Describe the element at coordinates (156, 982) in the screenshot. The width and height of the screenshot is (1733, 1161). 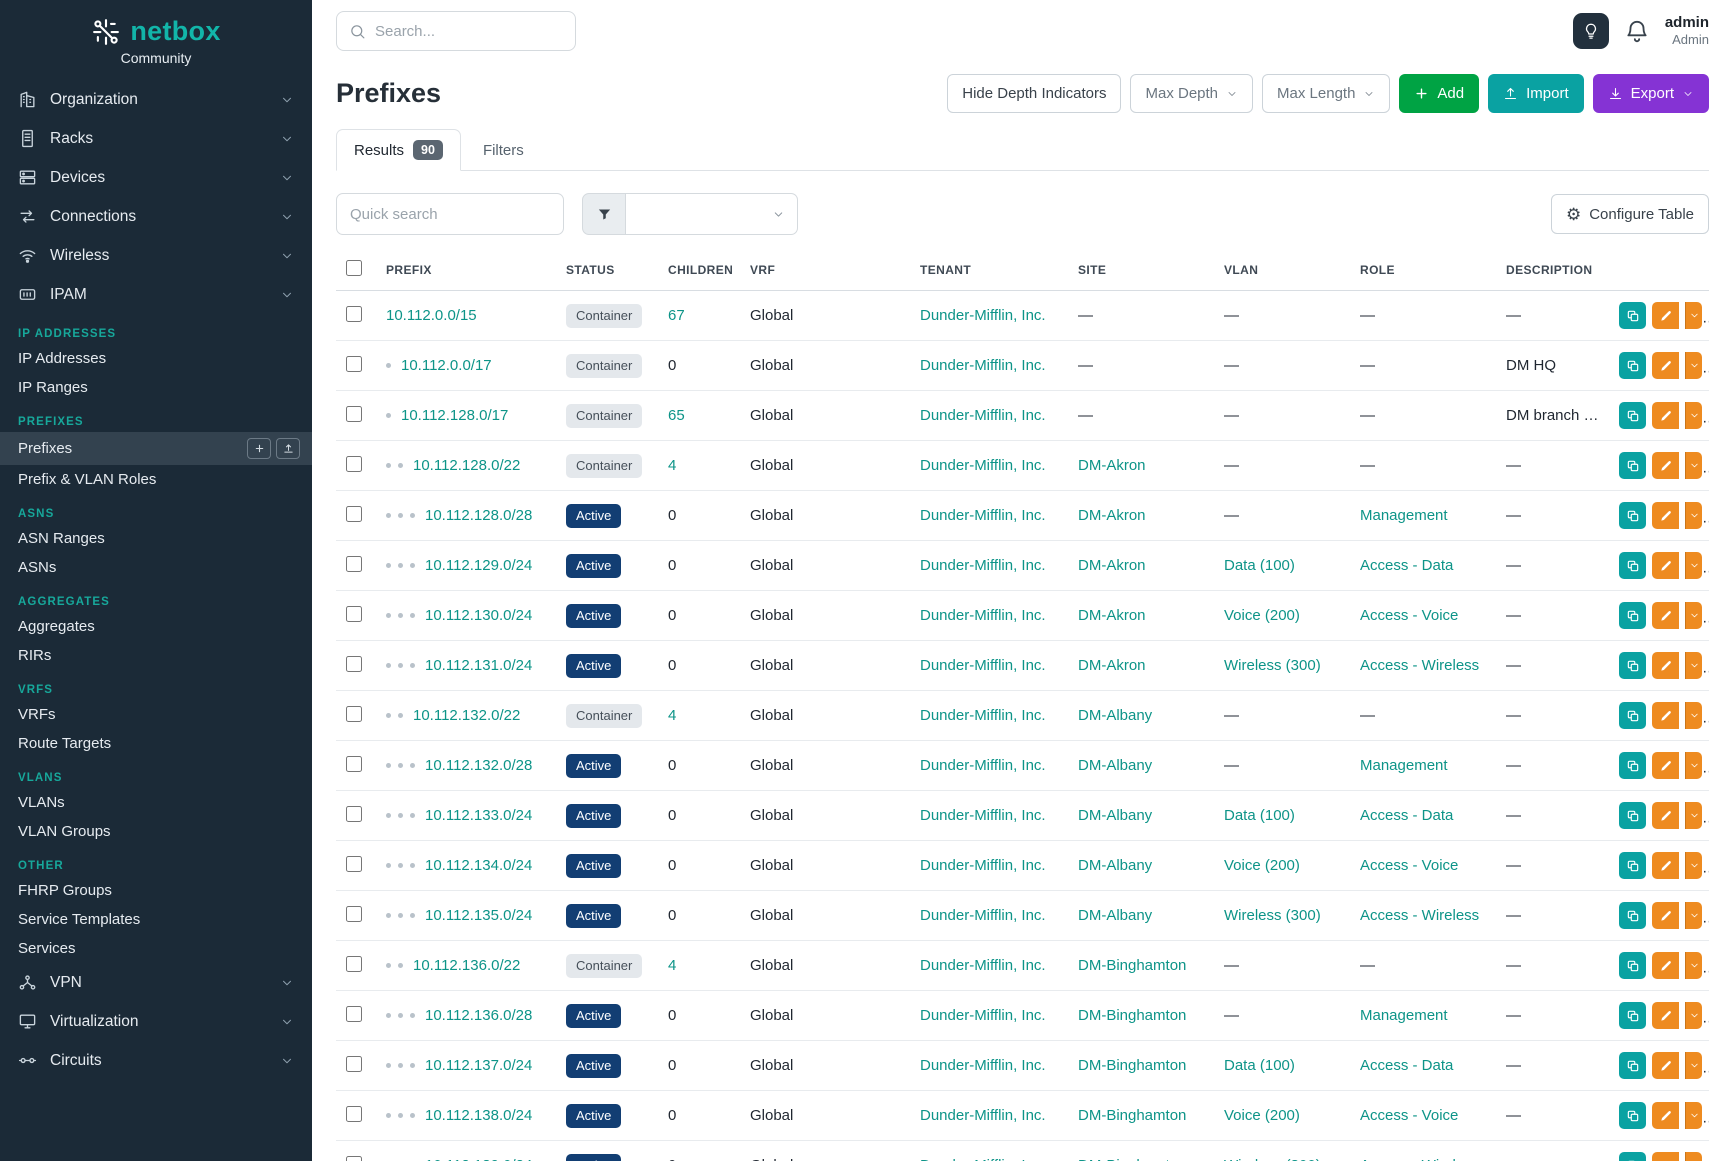
I see `sidebar-group-vpn: VPN` at that location.